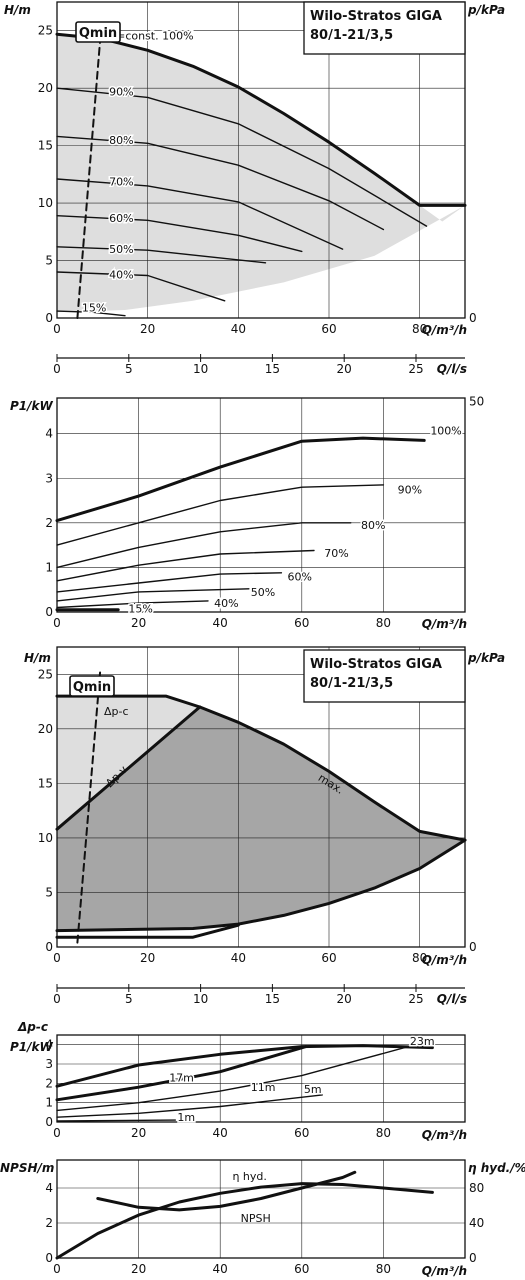 Image resolution: width=525 pixels, height=1280 pixels. Describe the element at coordinates (415, 369) in the screenshot. I see `flow-ls-axis-1-tick-label: 25` at that location.